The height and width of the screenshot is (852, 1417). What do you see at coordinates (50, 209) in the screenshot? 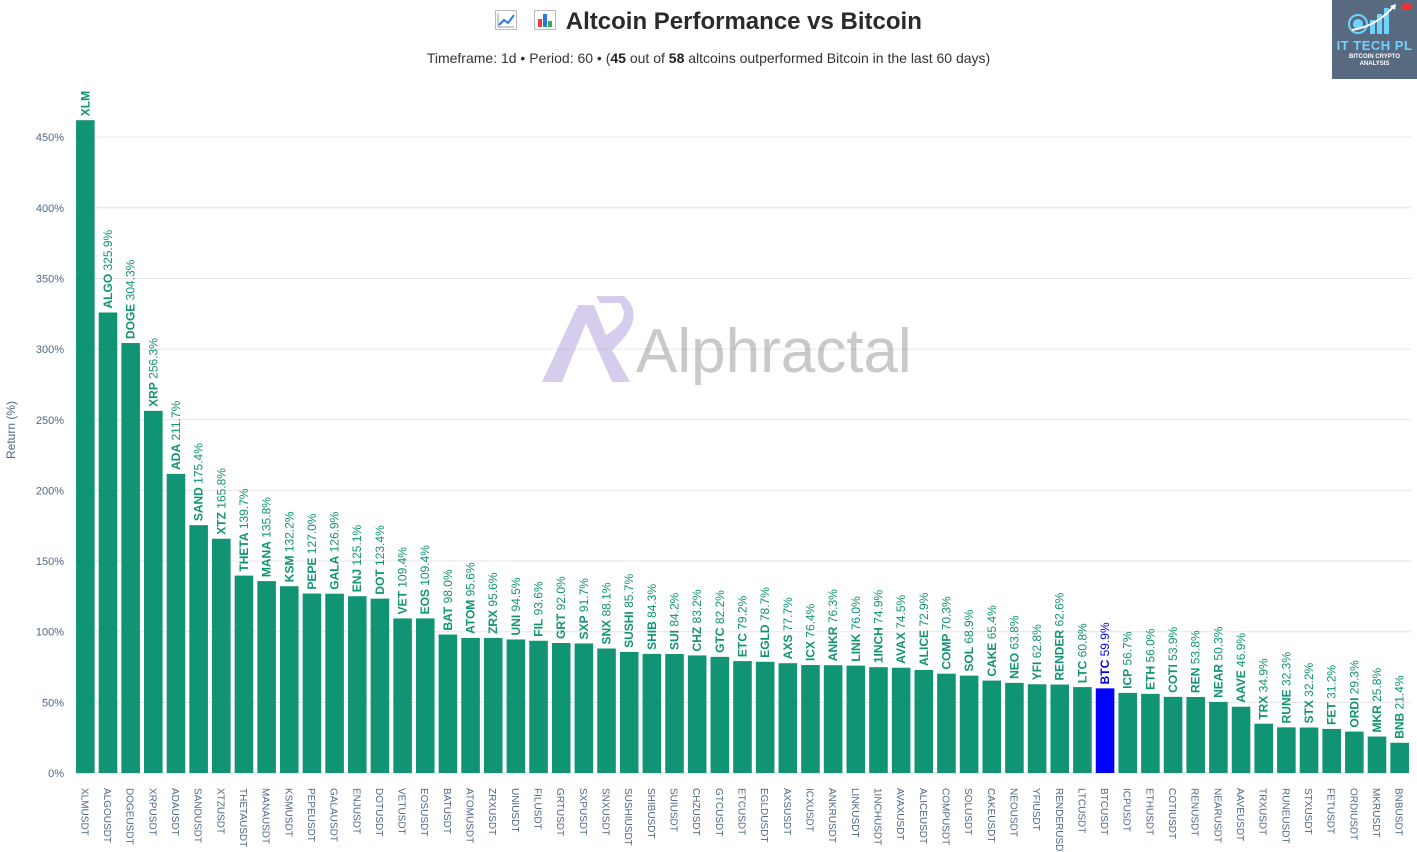
I see `y-tick-label: 400%` at bounding box center [50, 209].